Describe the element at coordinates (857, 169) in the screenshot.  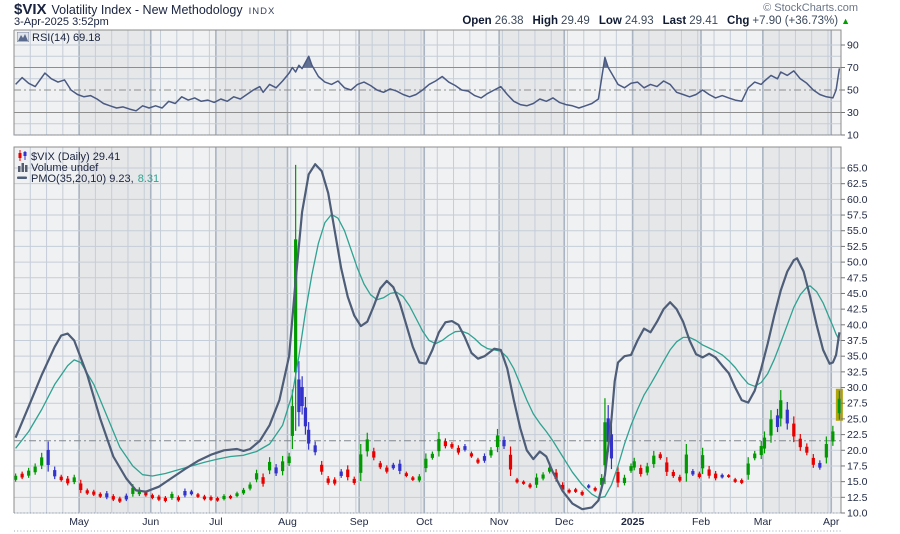
I see `price-ytick-label: 65.0` at that location.